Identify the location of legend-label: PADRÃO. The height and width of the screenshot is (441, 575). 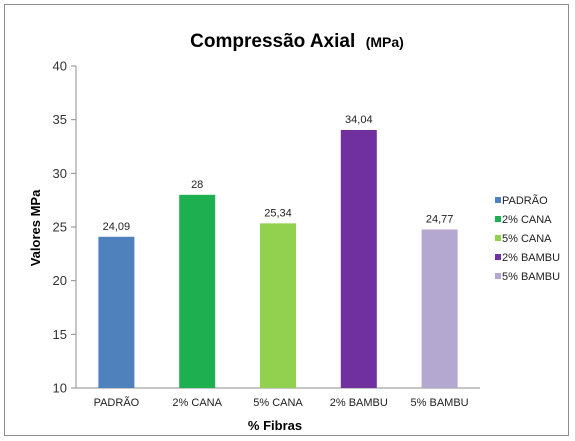
(525, 200).